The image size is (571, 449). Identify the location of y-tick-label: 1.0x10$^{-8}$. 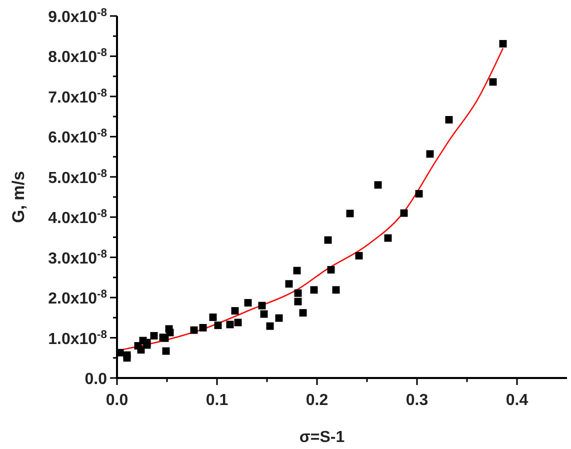
(77, 338).